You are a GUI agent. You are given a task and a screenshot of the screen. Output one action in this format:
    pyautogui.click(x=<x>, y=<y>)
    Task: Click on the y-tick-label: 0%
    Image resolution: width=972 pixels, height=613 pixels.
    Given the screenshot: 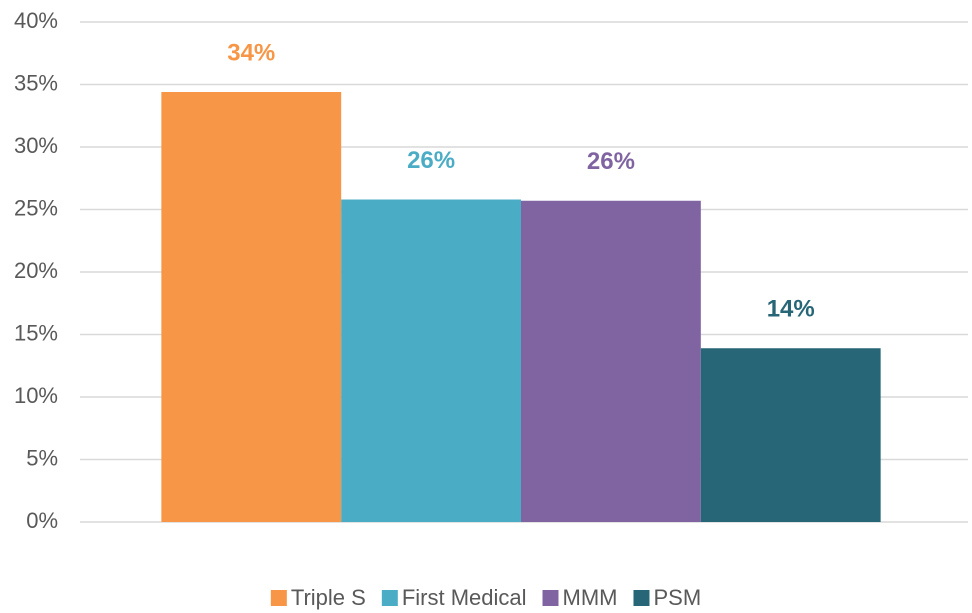 What is the action you would take?
    pyautogui.click(x=42, y=520)
    